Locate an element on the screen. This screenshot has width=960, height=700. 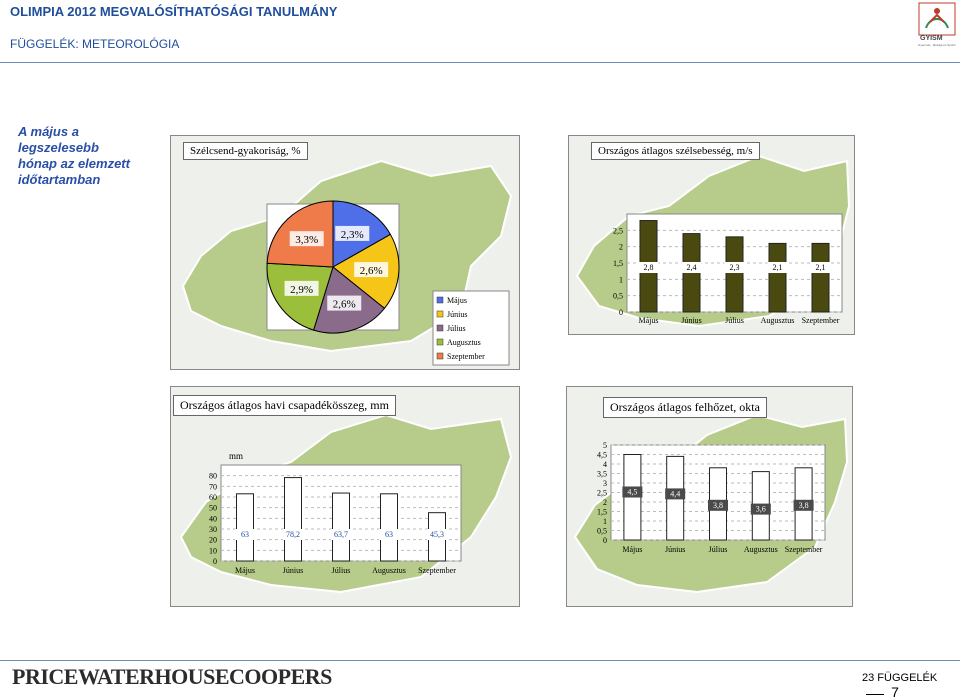
wind-title: Országos átlagos szélsebesség, m/s is located at coordinates (675, 151).